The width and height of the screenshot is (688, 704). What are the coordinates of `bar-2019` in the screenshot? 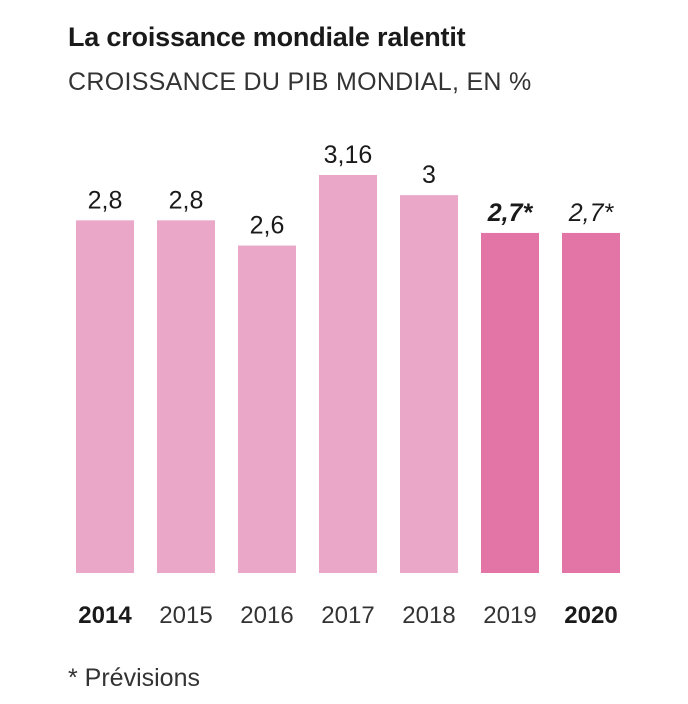 It's located at (510, 402).